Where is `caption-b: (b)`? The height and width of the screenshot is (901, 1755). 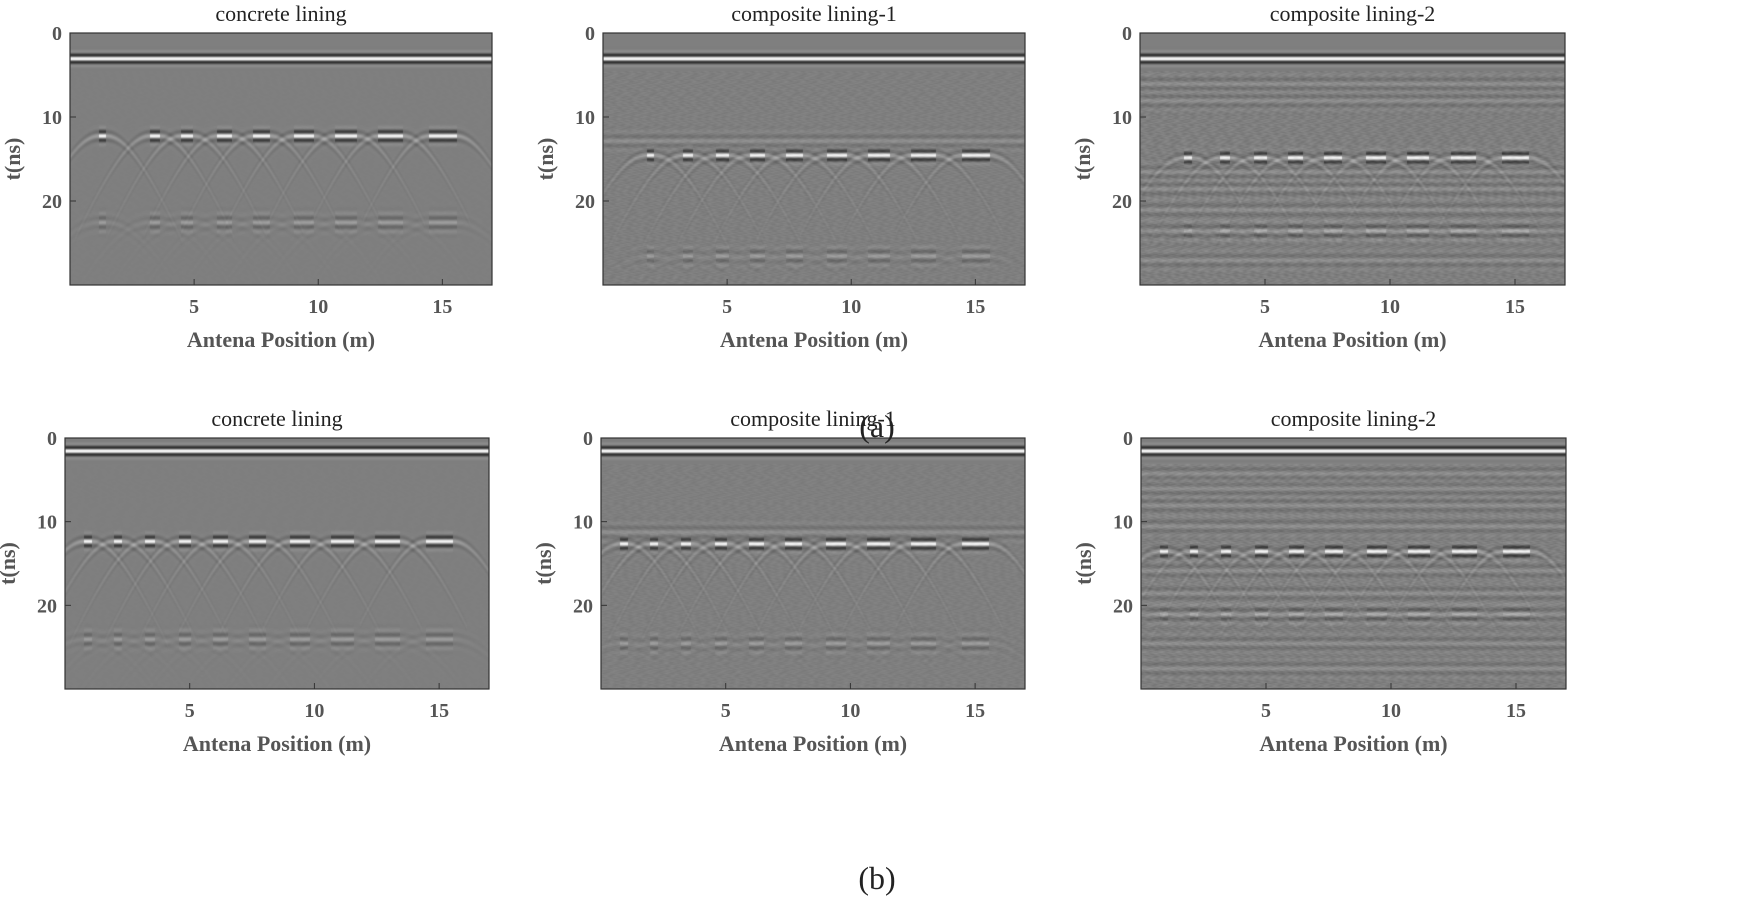
caption-b: (b) is located at coordinates (876, 878).